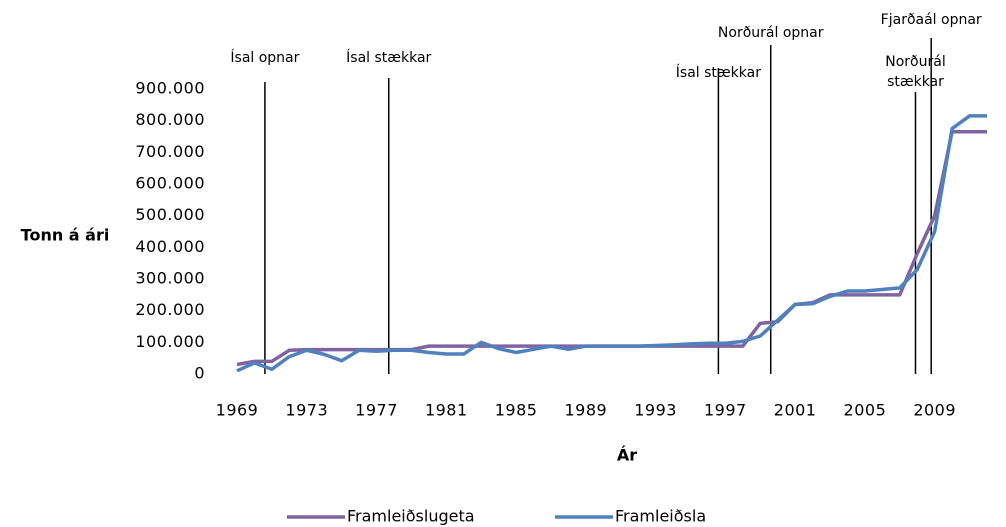 The image size is (1006, 527). I want to click on y-tick-label: 500.000, so click(170, 214).